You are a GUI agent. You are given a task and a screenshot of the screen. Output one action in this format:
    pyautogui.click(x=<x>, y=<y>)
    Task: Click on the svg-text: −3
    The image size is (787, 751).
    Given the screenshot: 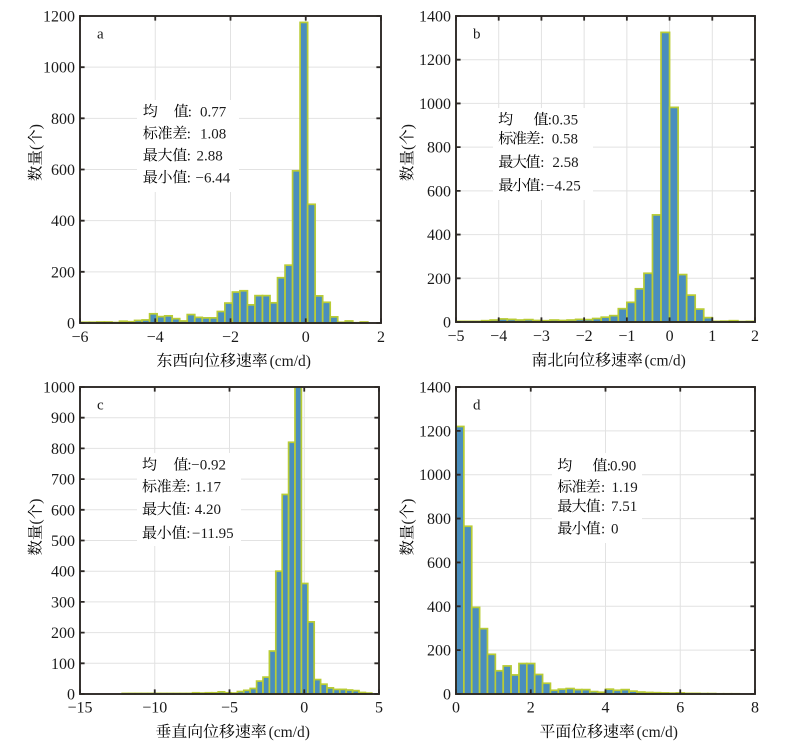 What is the action you would take?
    pyautogui.click(x=541, y=336)
    